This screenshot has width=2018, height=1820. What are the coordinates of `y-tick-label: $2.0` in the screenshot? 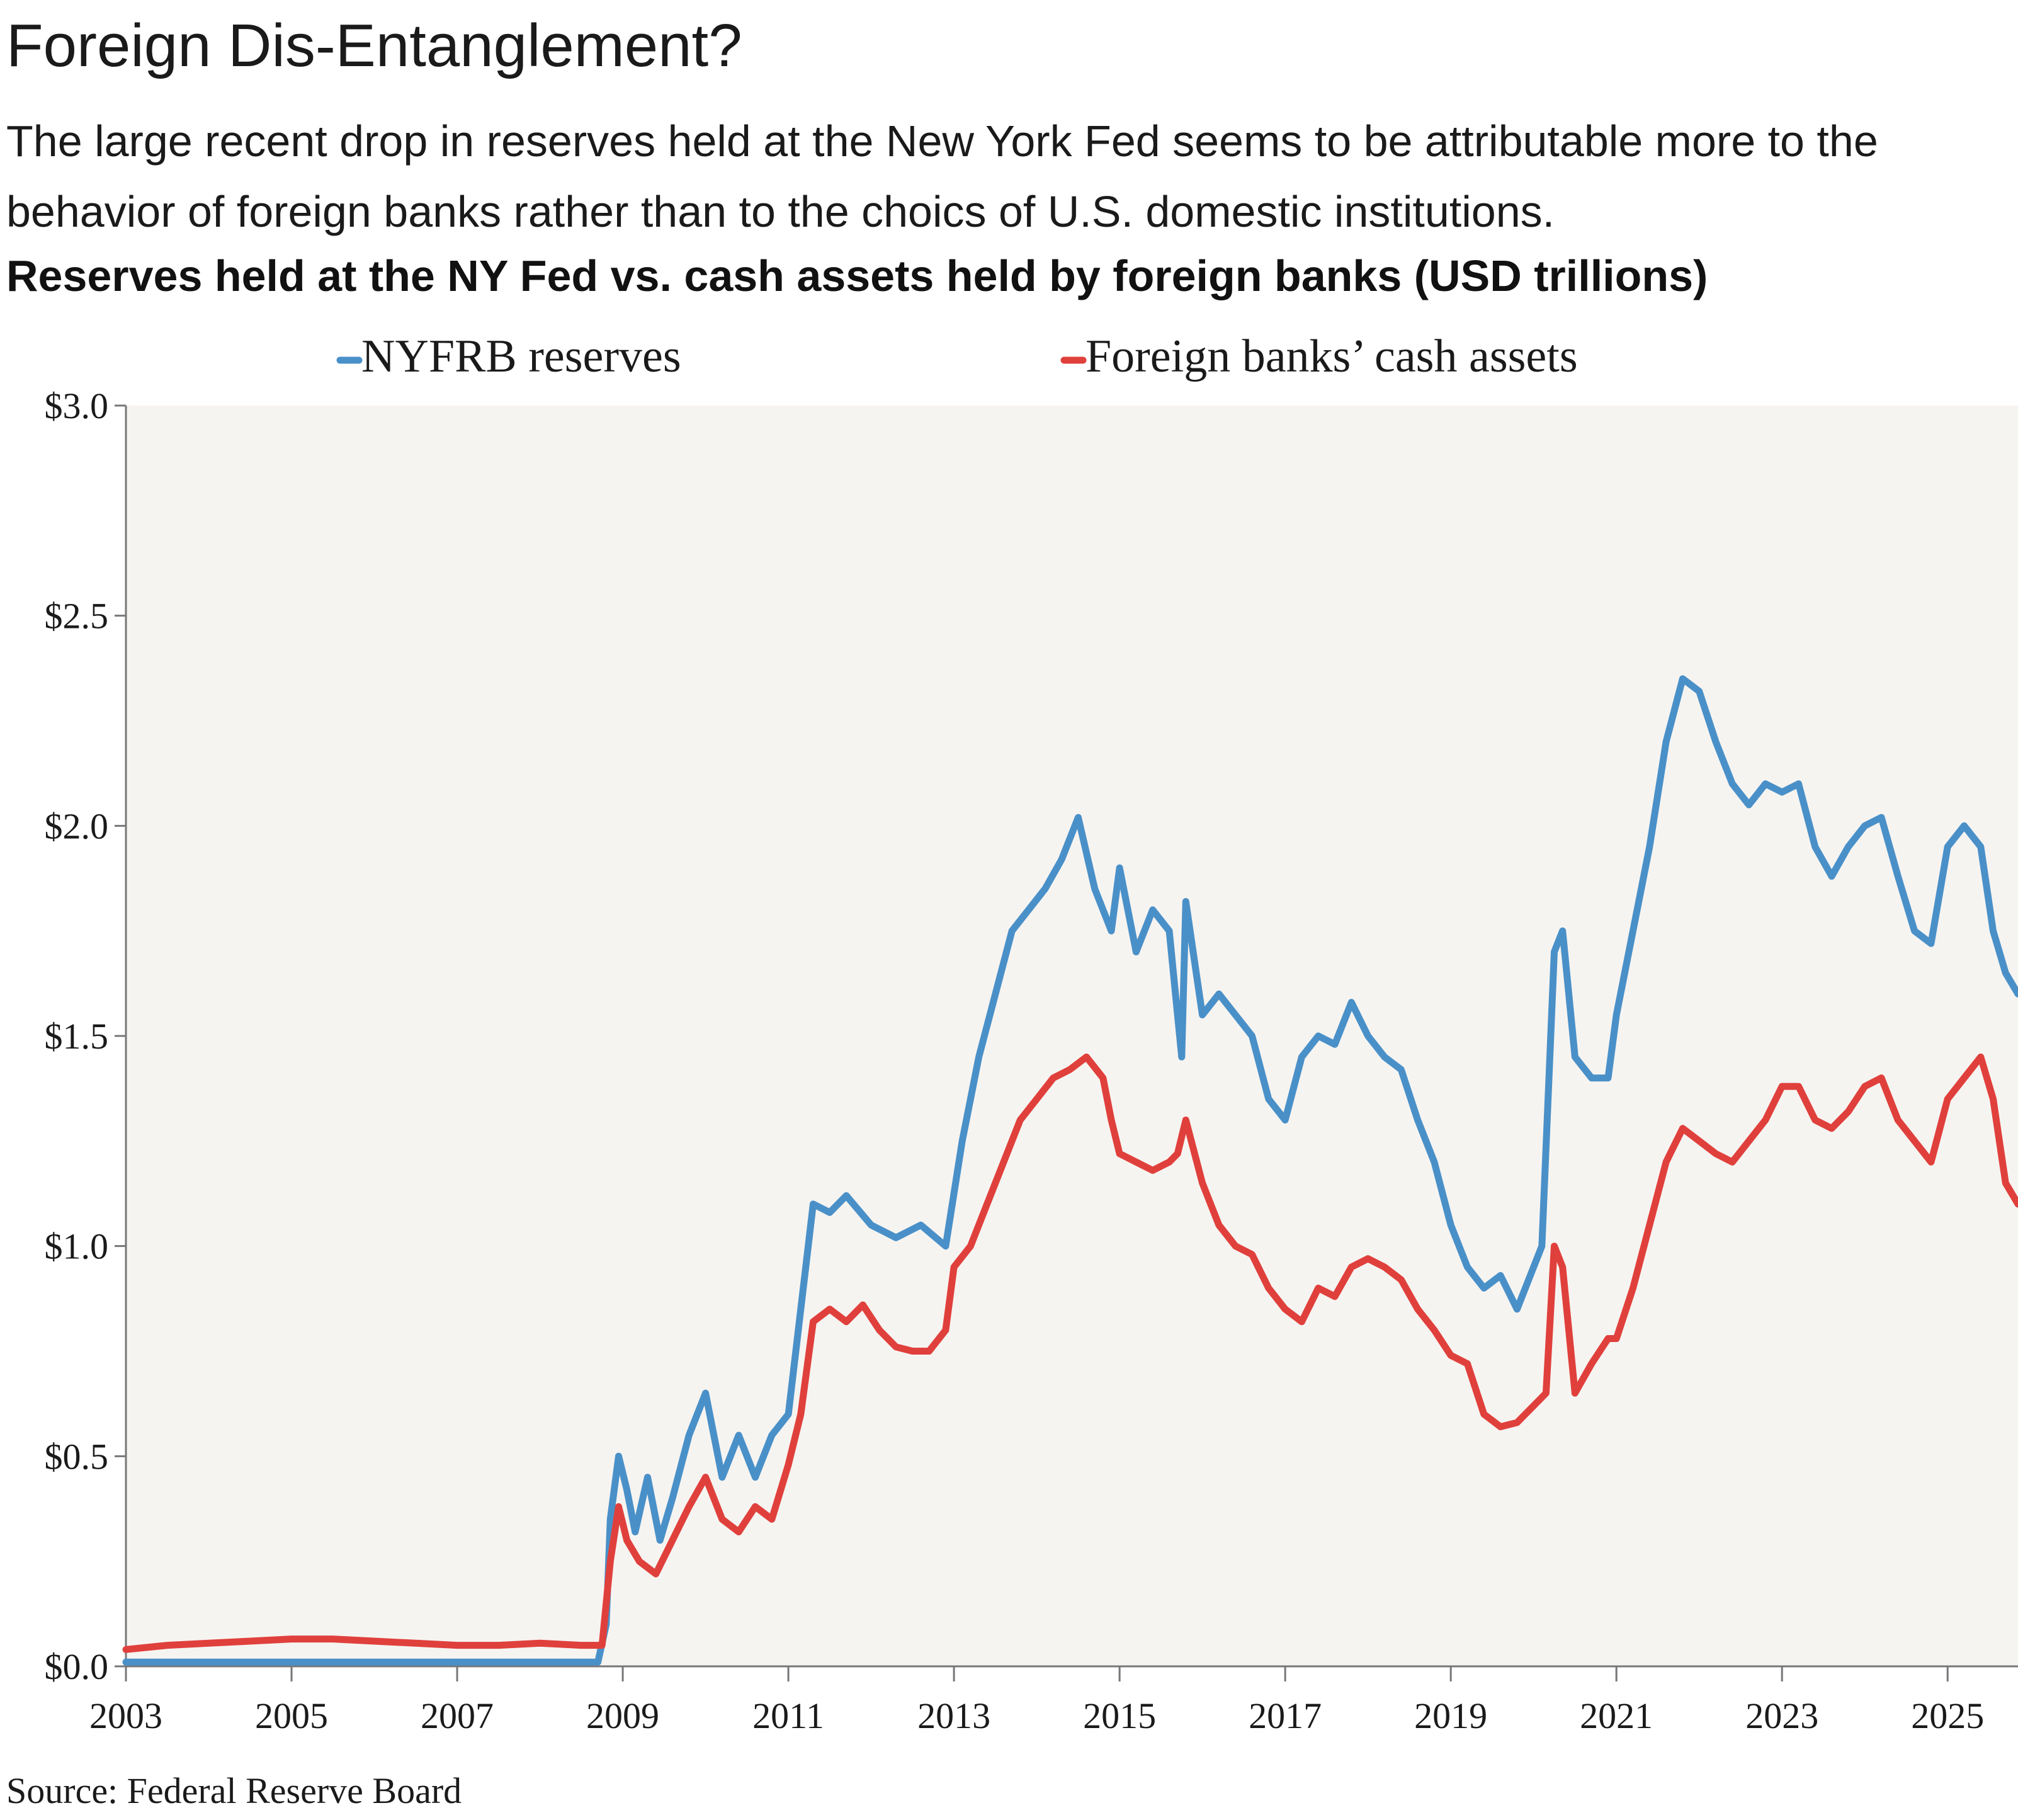 It's located at (77, 825).